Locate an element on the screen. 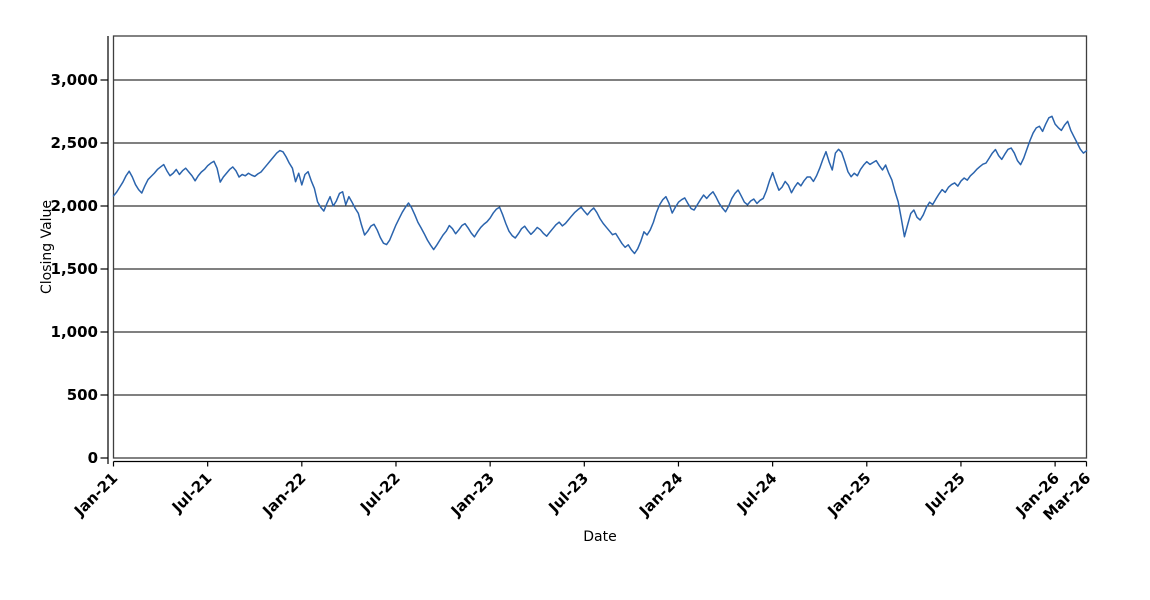 The image size is (1150, 600). x-tick-label: Jul-21 is located at coordinates (192, 493).